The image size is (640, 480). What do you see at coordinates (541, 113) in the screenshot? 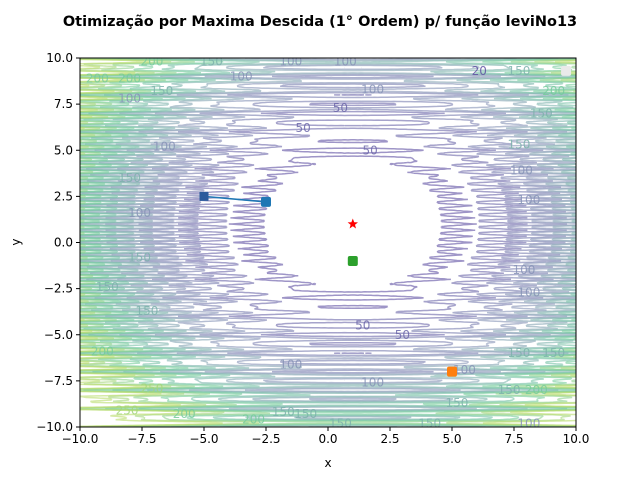
I see `contour-label-42: 150` at bounding box center [541, 113].